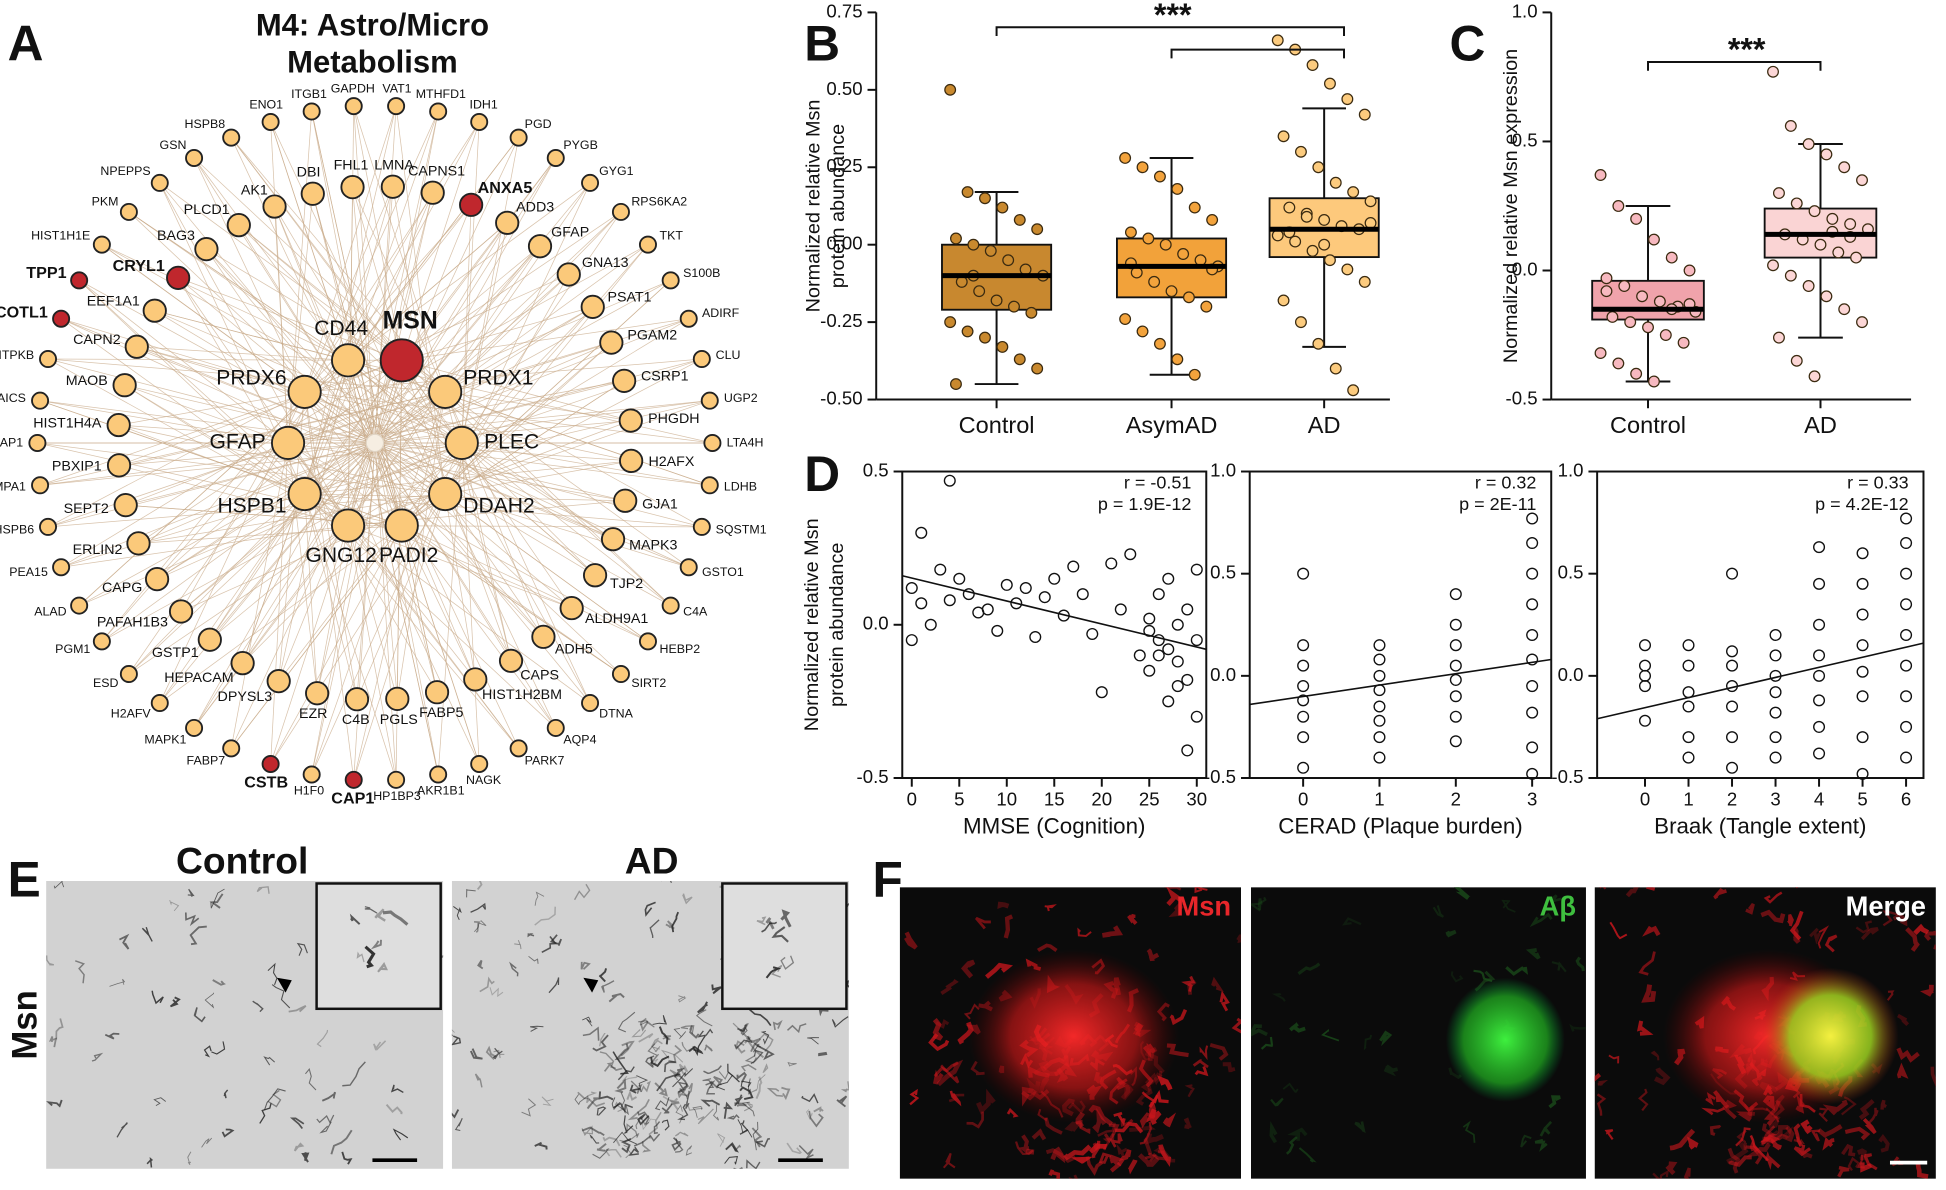 This screenshot has height=1190, width=1946. What do you see at coordinates (1006, 798) in the screenshot?
I see `x-tick-label: 10` at bounding box center [1006, 798].